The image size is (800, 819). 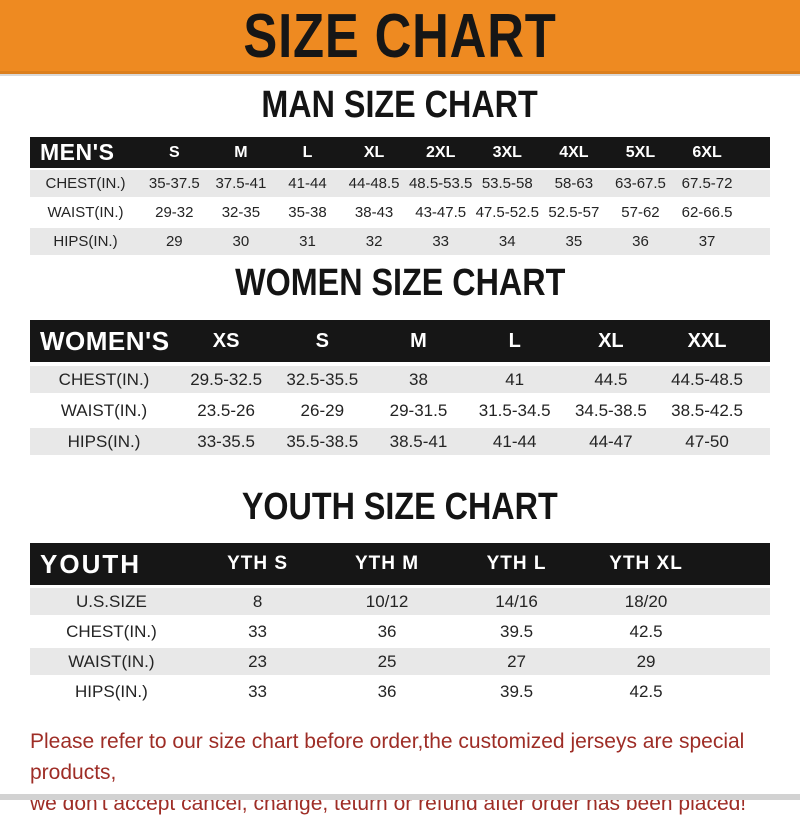 What do you see at coordinates (517, 691) in the screenshot?
I see `size-value-cell: 39.5` at bounding box center [517, 691].